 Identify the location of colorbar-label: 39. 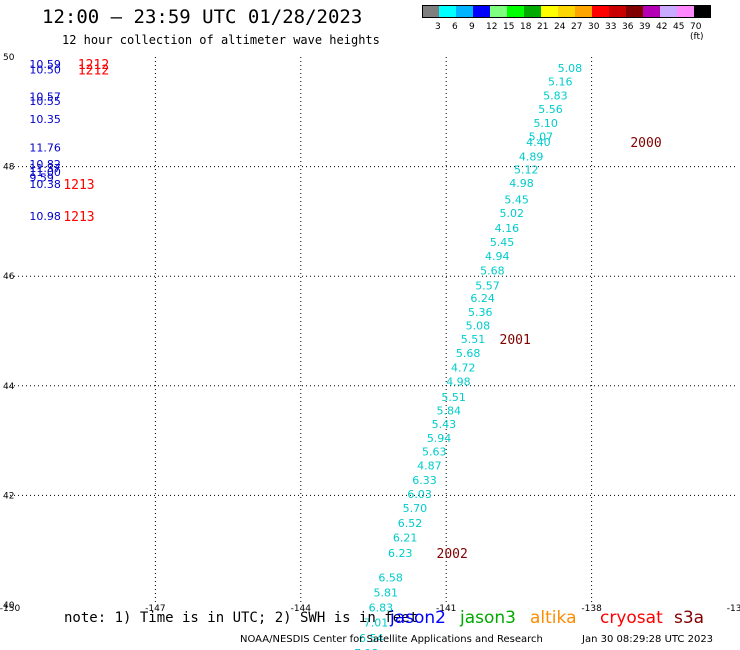
(645, 27).